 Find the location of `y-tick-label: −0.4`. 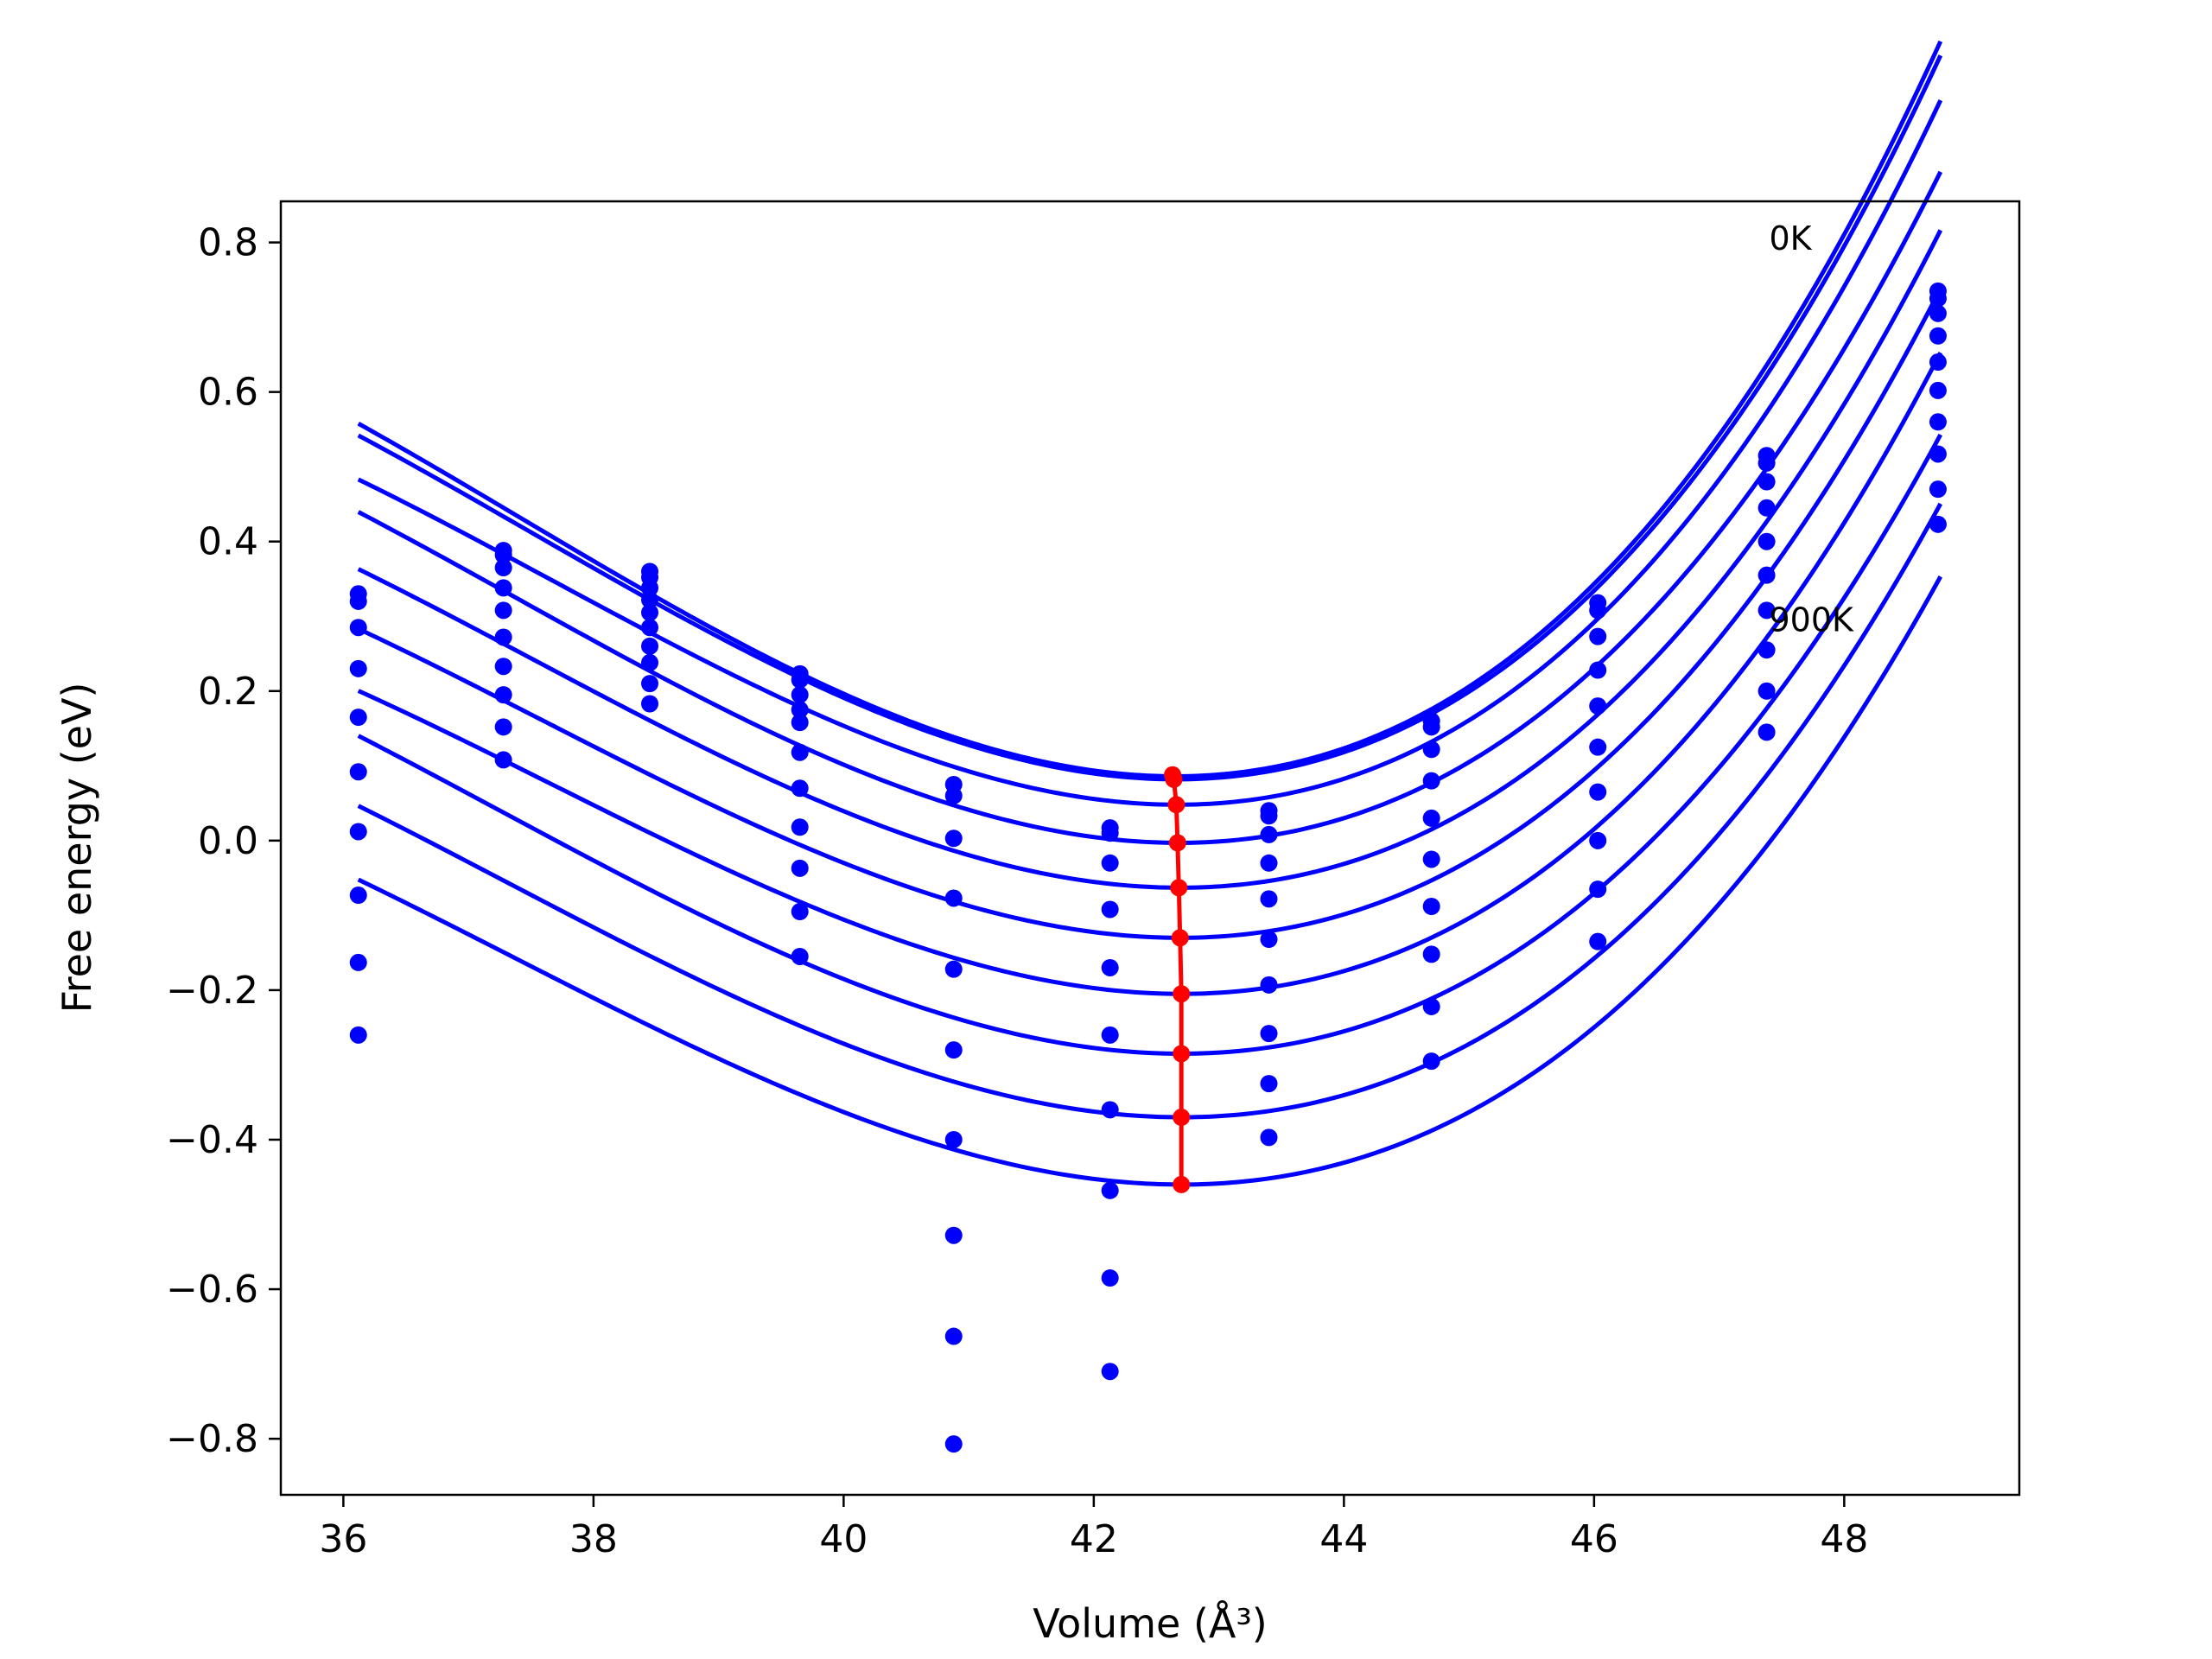

y-tick-label: −0.4 is located at coordinates (212, 1140).